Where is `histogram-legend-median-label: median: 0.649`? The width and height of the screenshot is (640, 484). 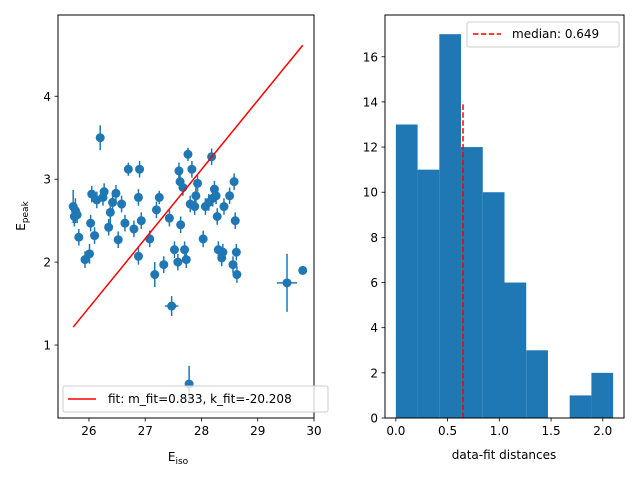 histogram-legend-median-label: median: 0.649 is located at coordinates (555, 34).